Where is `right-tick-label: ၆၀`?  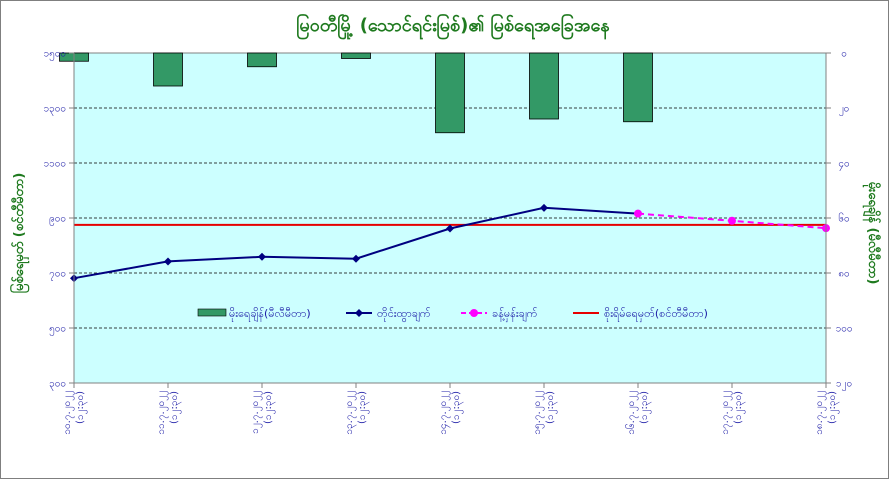
right-tick-label: ၆၀ is located at coordinates (843, 218).